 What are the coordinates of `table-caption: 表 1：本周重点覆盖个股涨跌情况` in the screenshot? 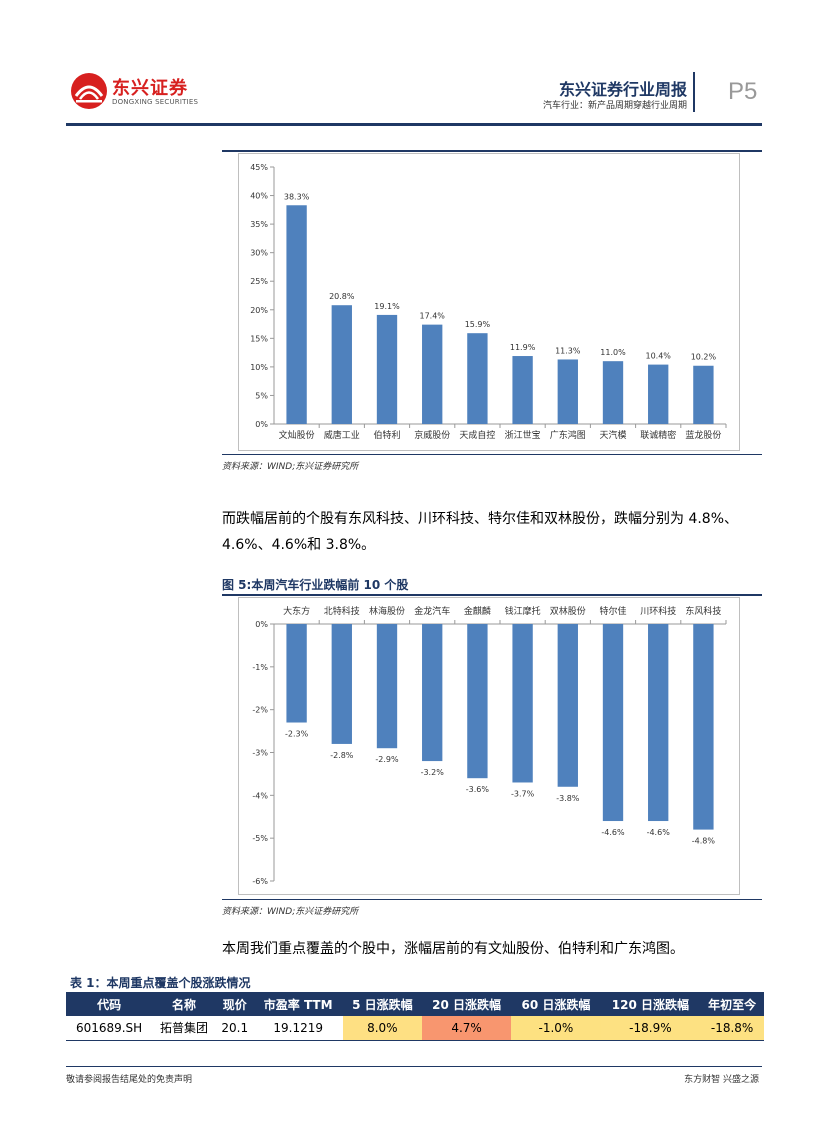 It's located at (160, 983).